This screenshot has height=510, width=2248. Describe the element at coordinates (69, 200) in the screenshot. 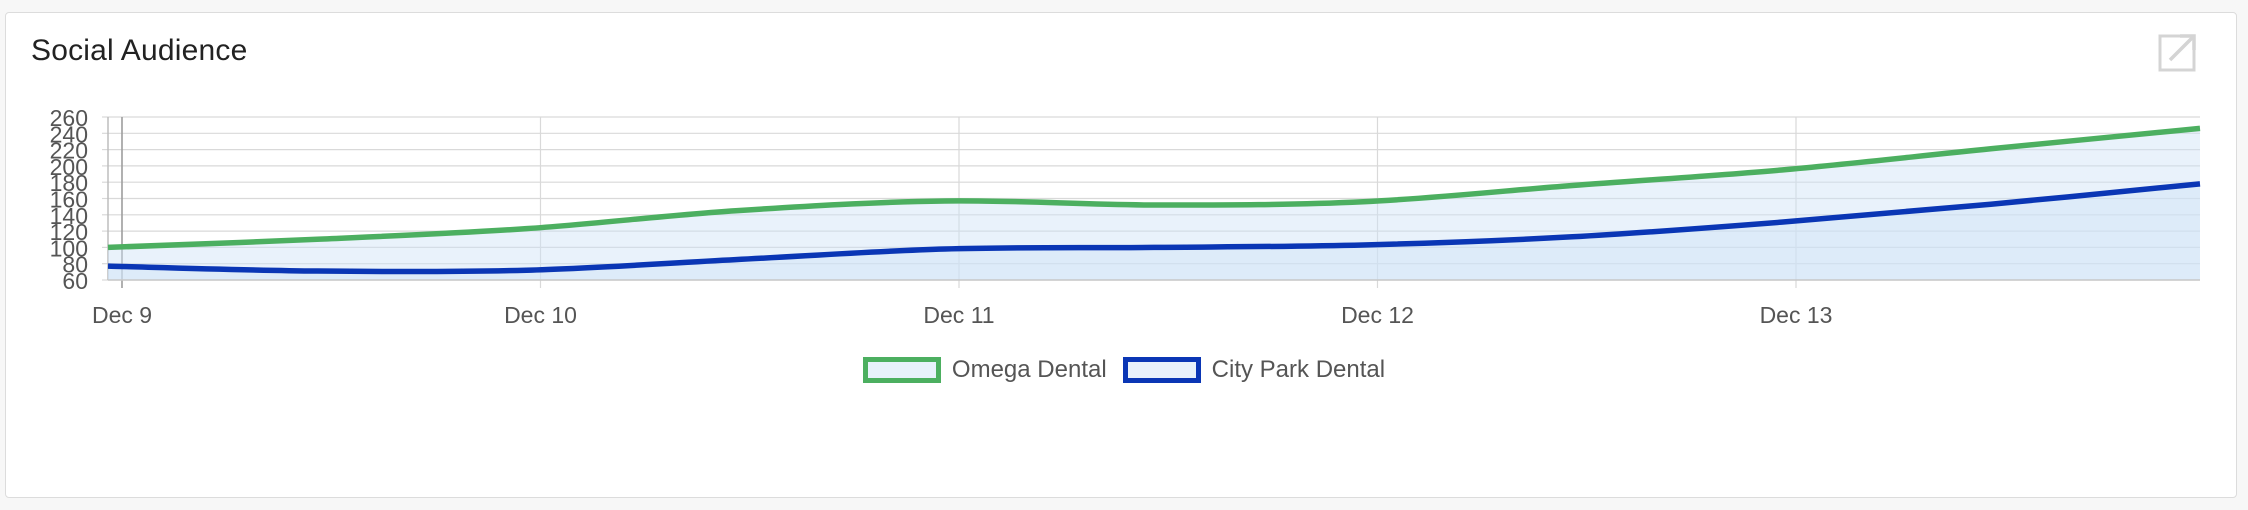

I see `y-tick-label: 160` at that location.